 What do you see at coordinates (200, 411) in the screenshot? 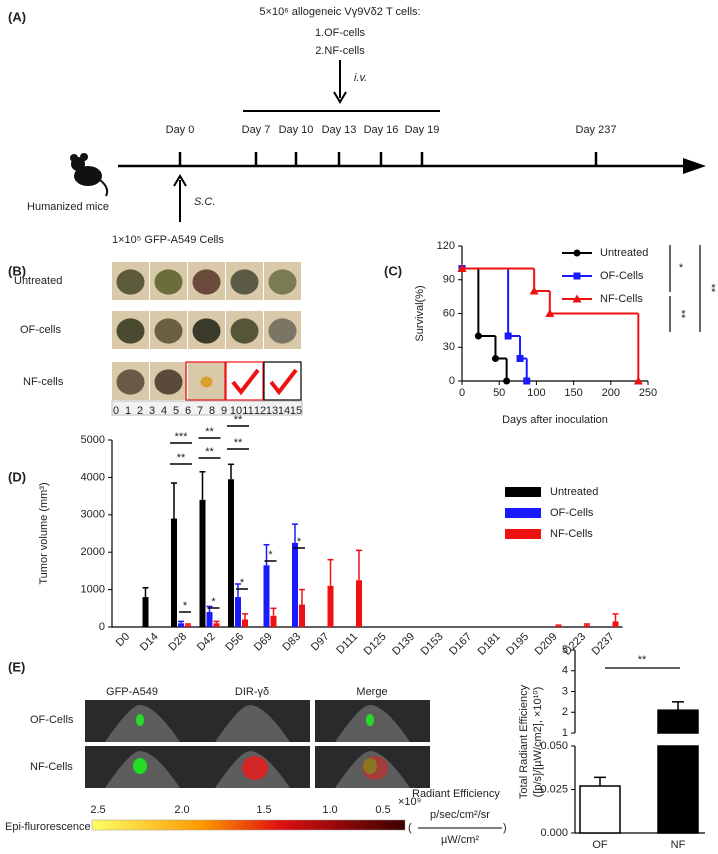
I see `ruler-label: 7` at bounding box center [200, 411].